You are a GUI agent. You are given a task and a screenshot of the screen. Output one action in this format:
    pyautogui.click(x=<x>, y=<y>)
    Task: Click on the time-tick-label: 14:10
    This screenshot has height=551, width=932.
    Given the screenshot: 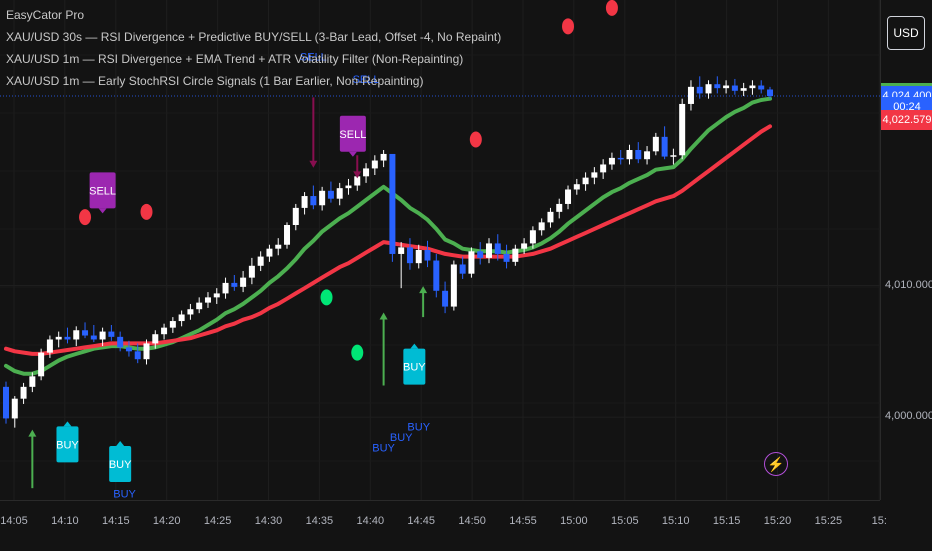 What is the action you would take?
    pyautogui.click(x=65, y=521)
    